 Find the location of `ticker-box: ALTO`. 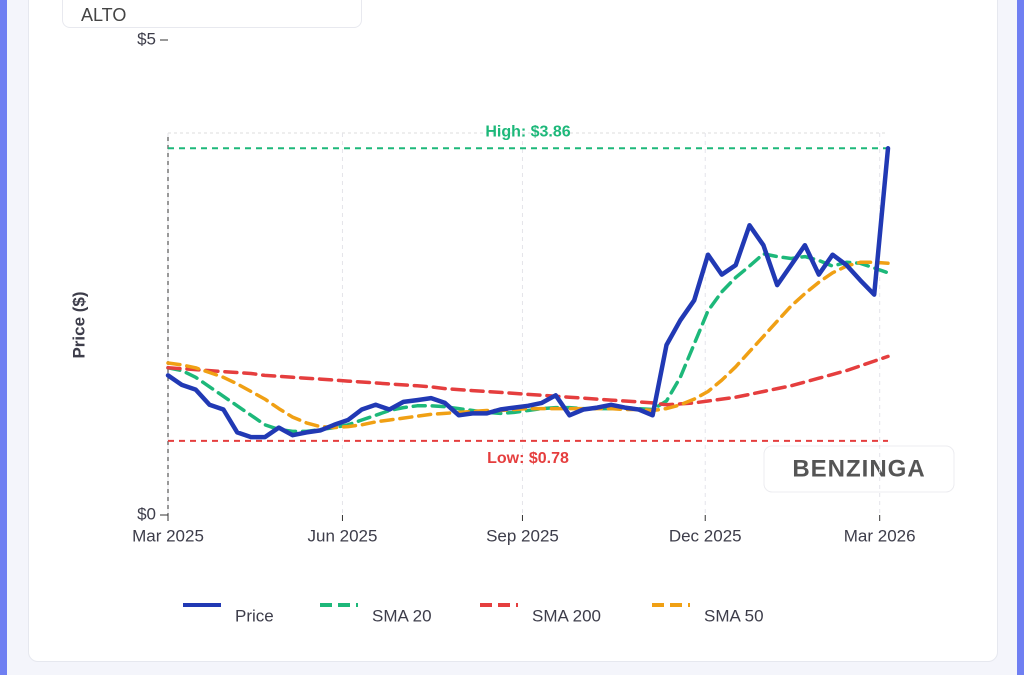

ticker-box: ALTO is located at coordinates (212, 14).